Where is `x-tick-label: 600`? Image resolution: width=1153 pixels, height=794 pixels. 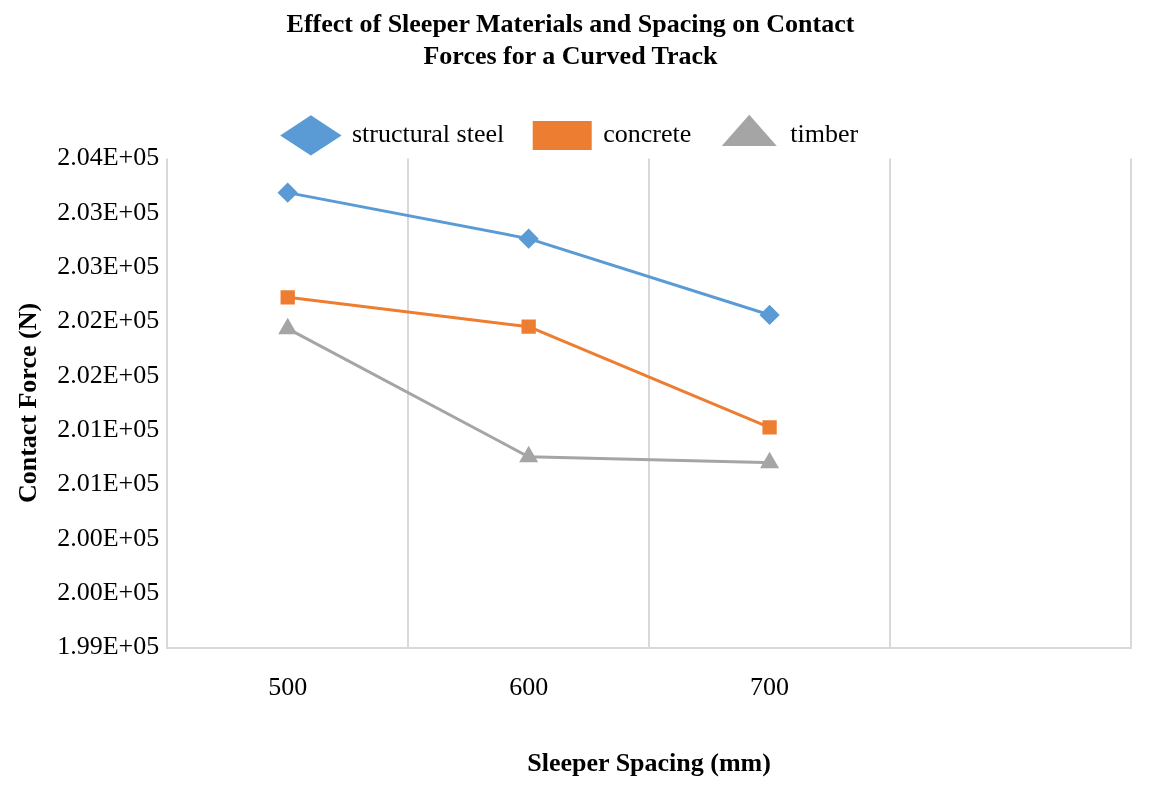
x-tick-label: 600 is located at coordinates (529, 687).